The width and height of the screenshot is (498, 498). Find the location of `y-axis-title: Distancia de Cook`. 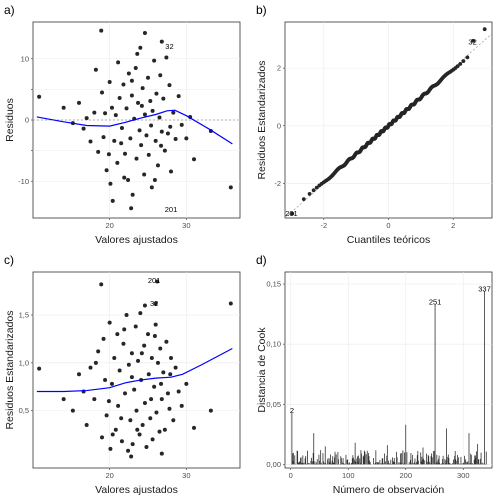

y-axis-title: Distancia de Cook is located at coordinates (262, 370).